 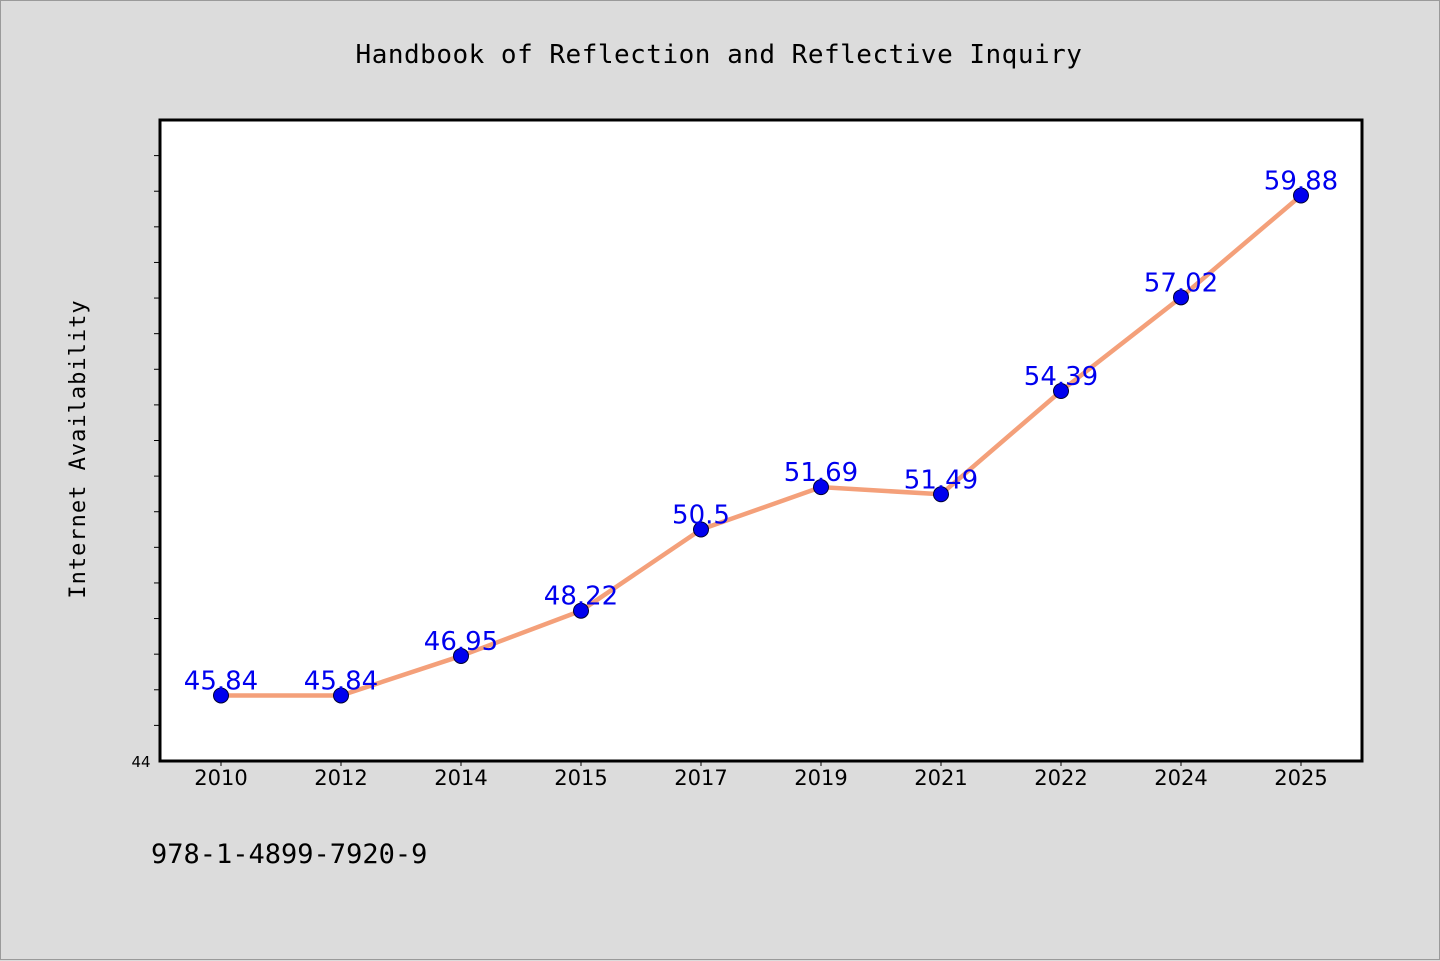 What do you see at coordinates (700, 778) in the screenshot?
I see `x-tick-label: 2017` at bounding box center [700, 778].